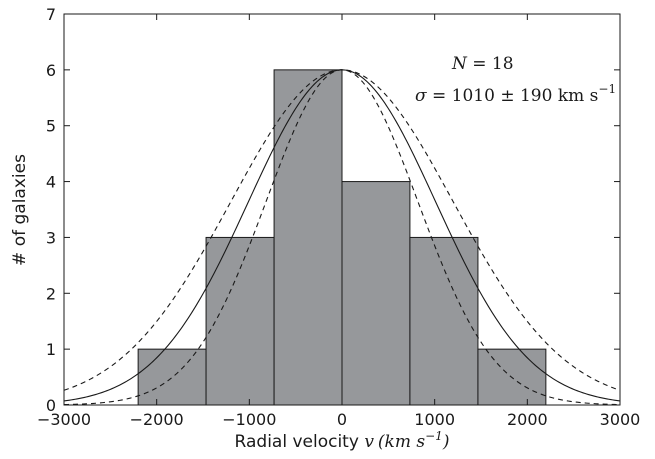  What do you see at coordinates (51, 182) in the screenshot?
I see `y-tick-label: 4` at bounding box center [51, 182].